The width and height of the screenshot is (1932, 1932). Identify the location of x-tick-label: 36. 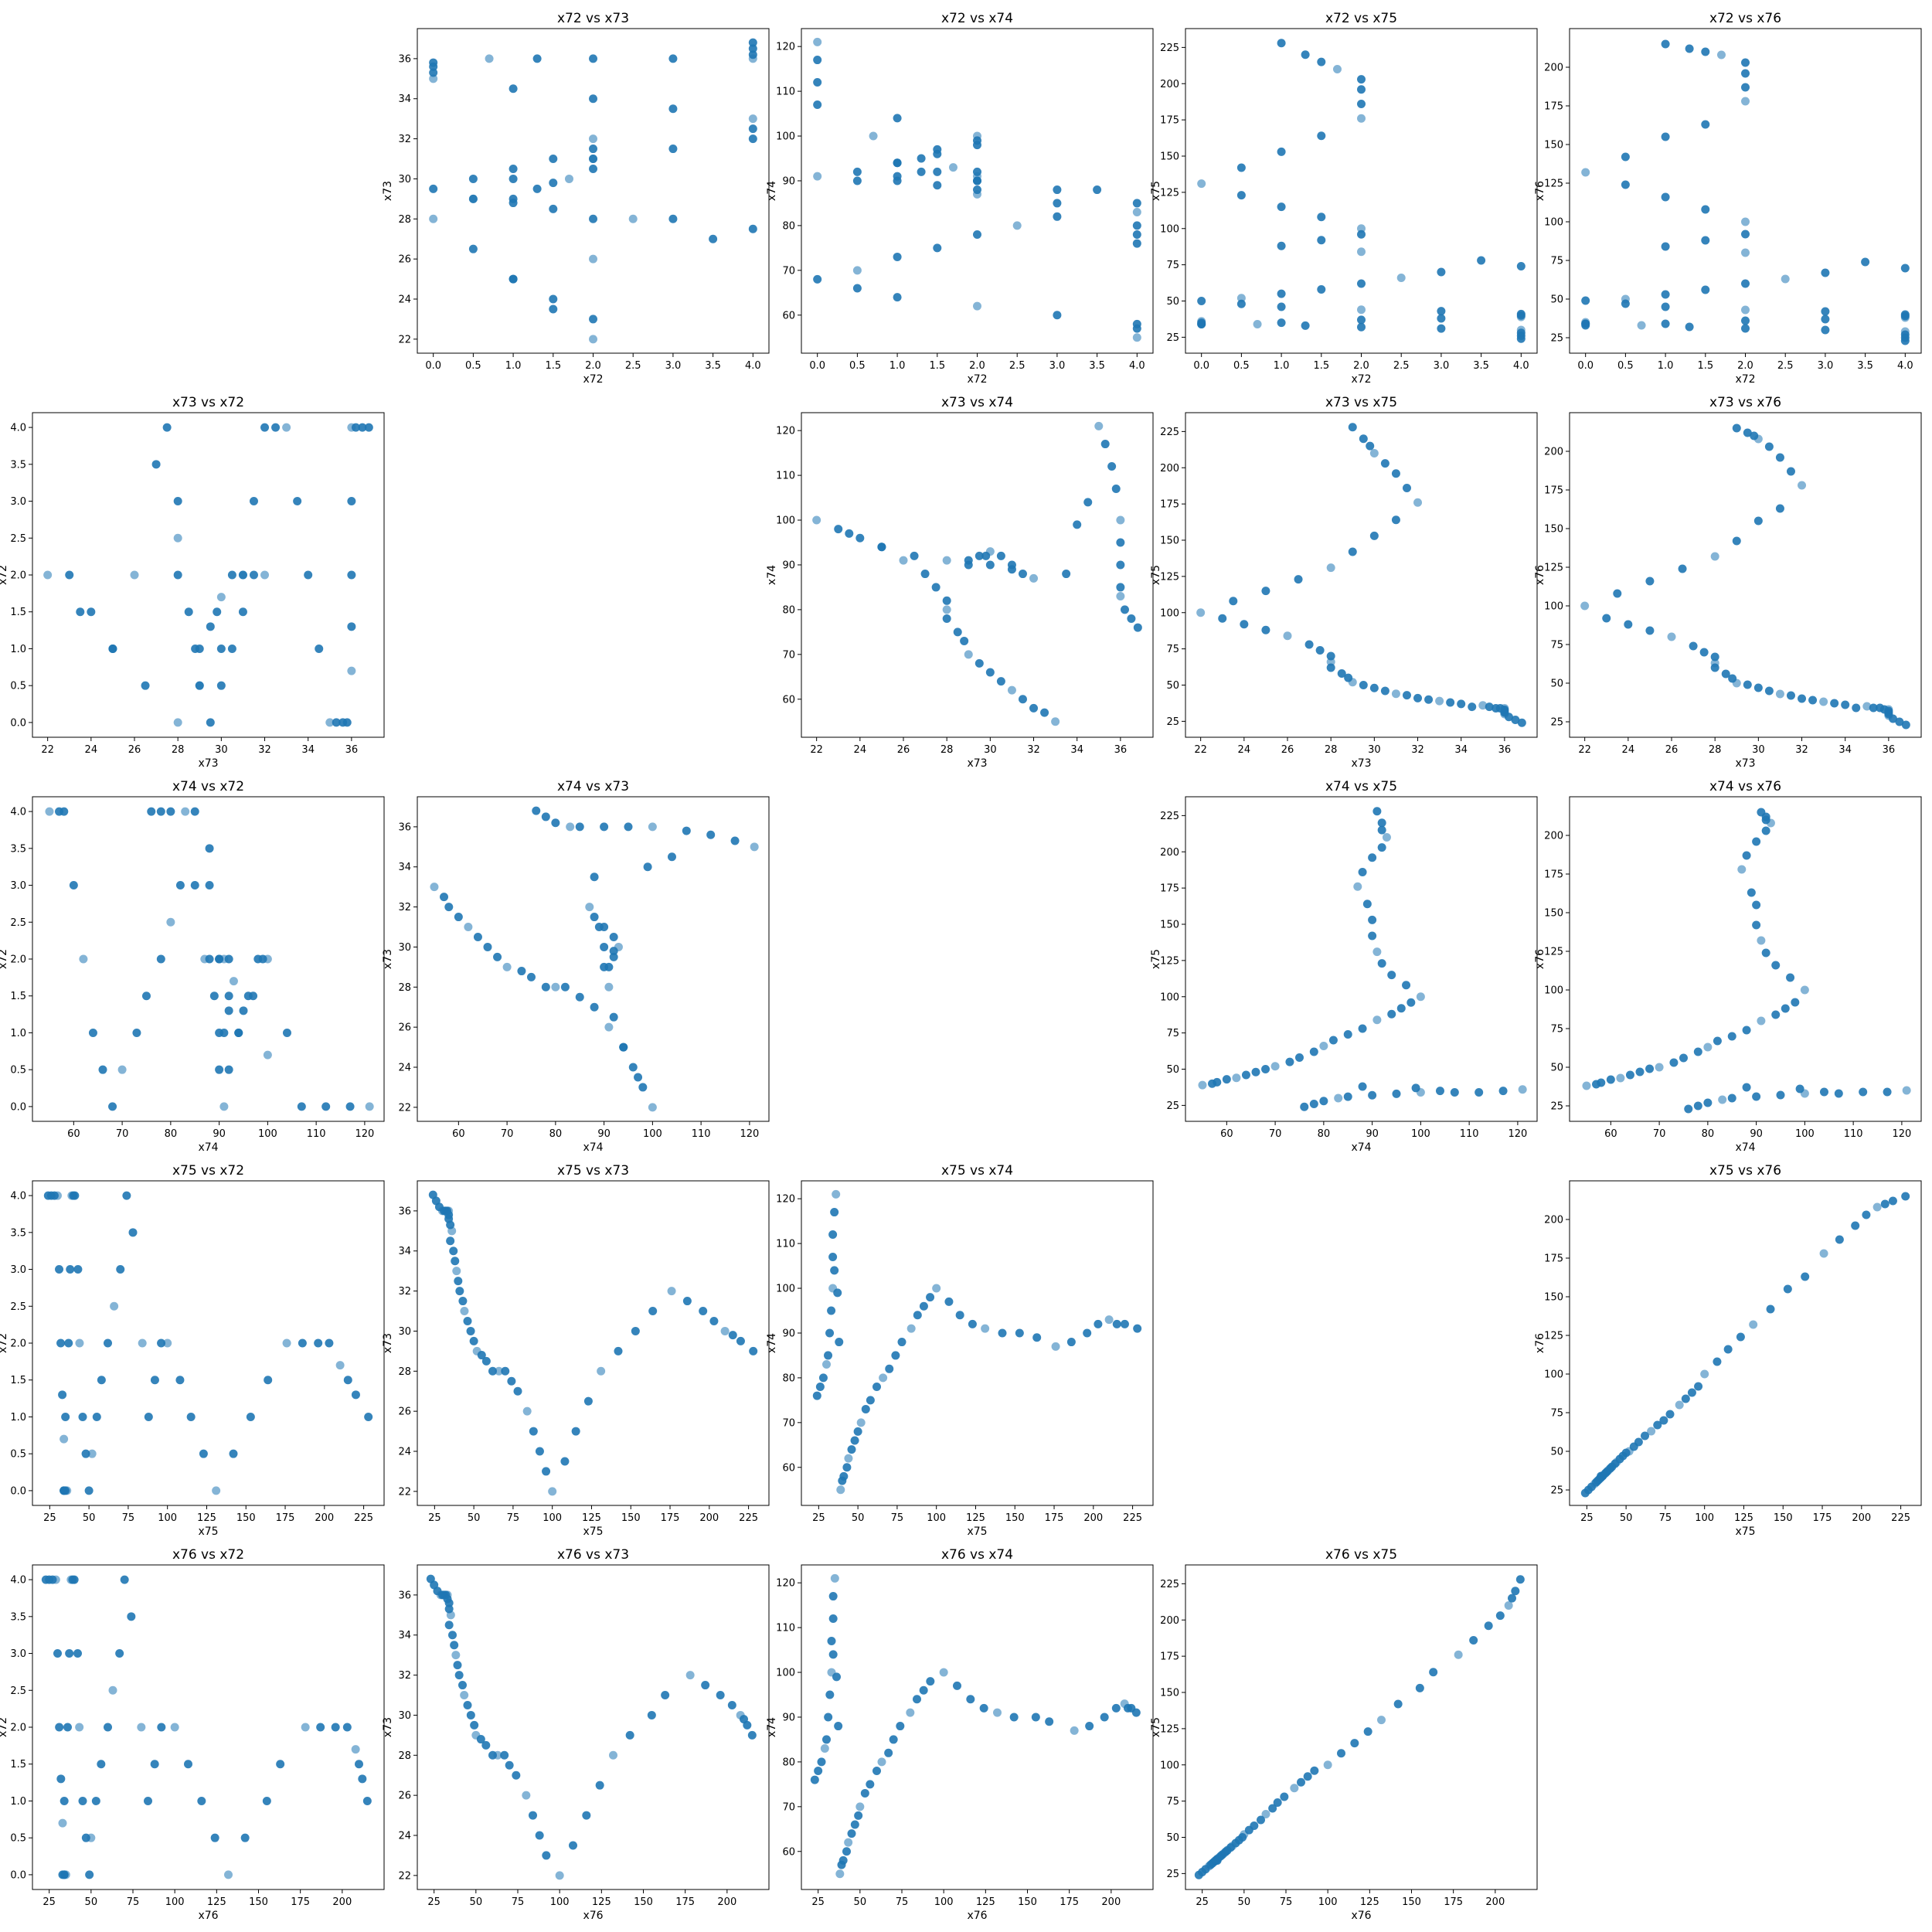
(1889, 750).